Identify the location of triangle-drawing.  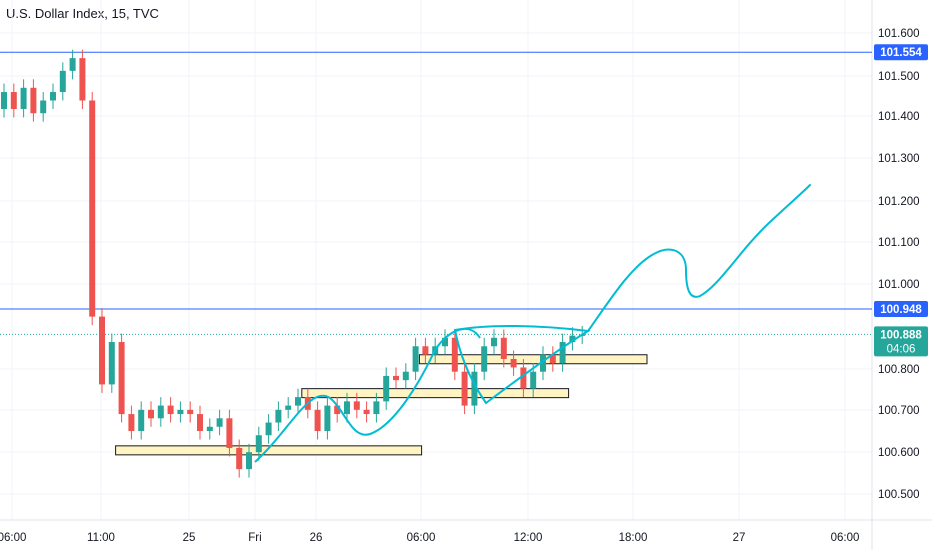
(522, 365).